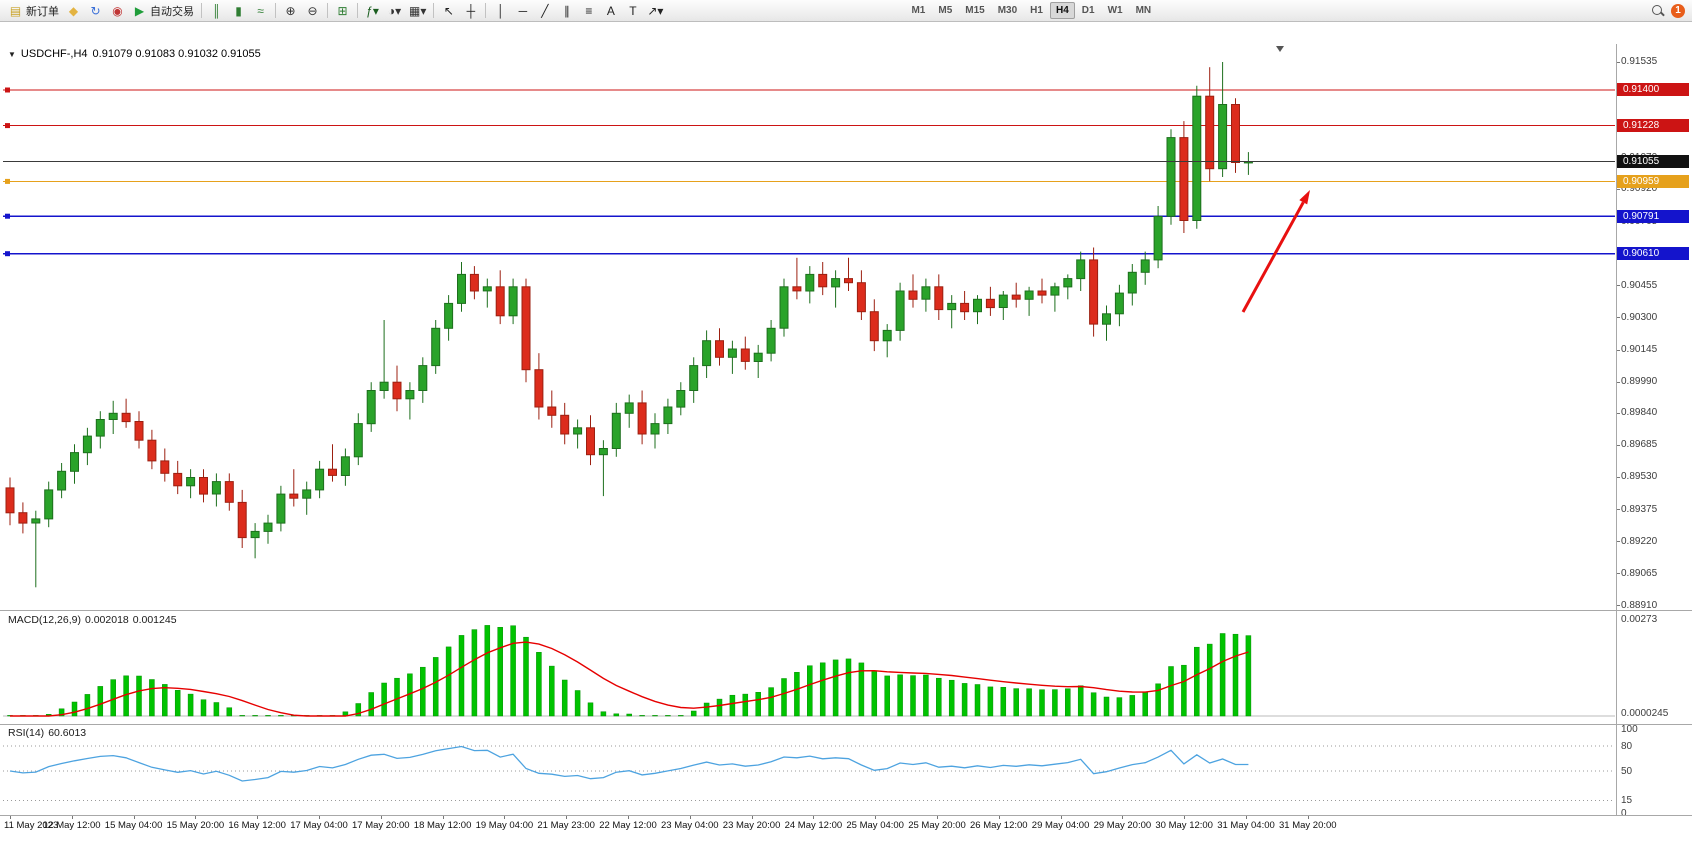 This screenshot has width=1692, height=862. What do you see at coordinates (312, 11) in the screenshot?
I see `zoom-out-button: ⊖` at bounding box center [312, 11].